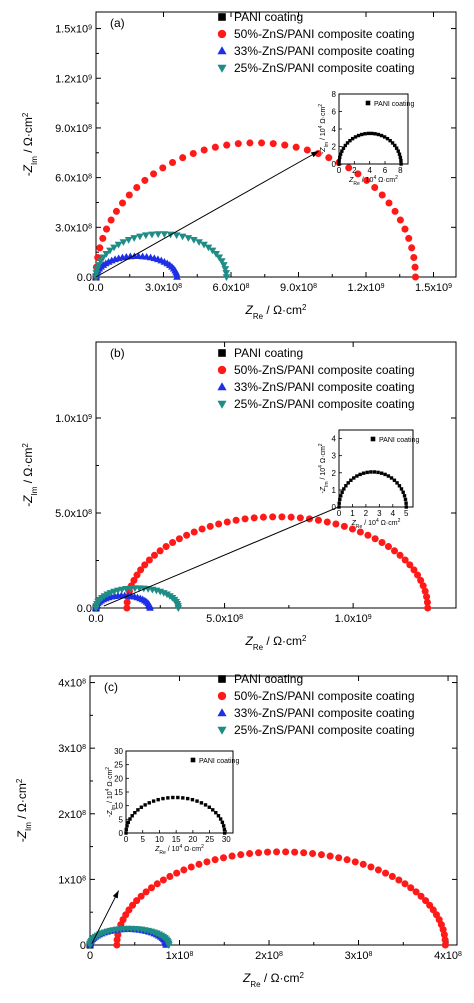 This screenshot has width=474, height=1003. What do you see at coordinates (83, 946) in the screenshot?
I see `y-tick-label-mantissa: 0` at bounding box center [83, 946].